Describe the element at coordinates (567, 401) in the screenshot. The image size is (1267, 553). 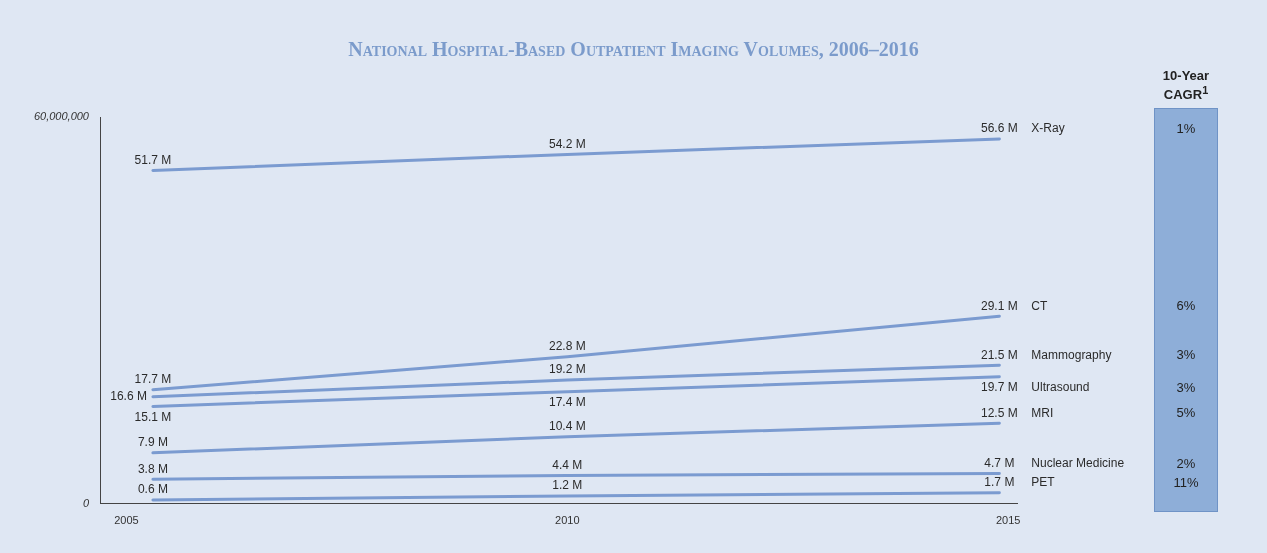
I see `data-label: 17.4 M` at that location.